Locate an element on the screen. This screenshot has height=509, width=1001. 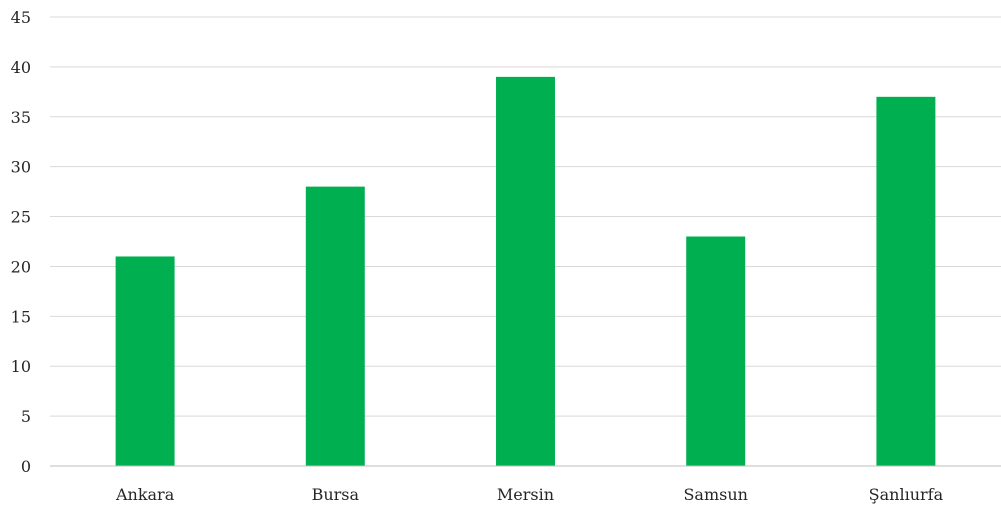
y-tick-label: 15 is located at coordinates (21, 316).